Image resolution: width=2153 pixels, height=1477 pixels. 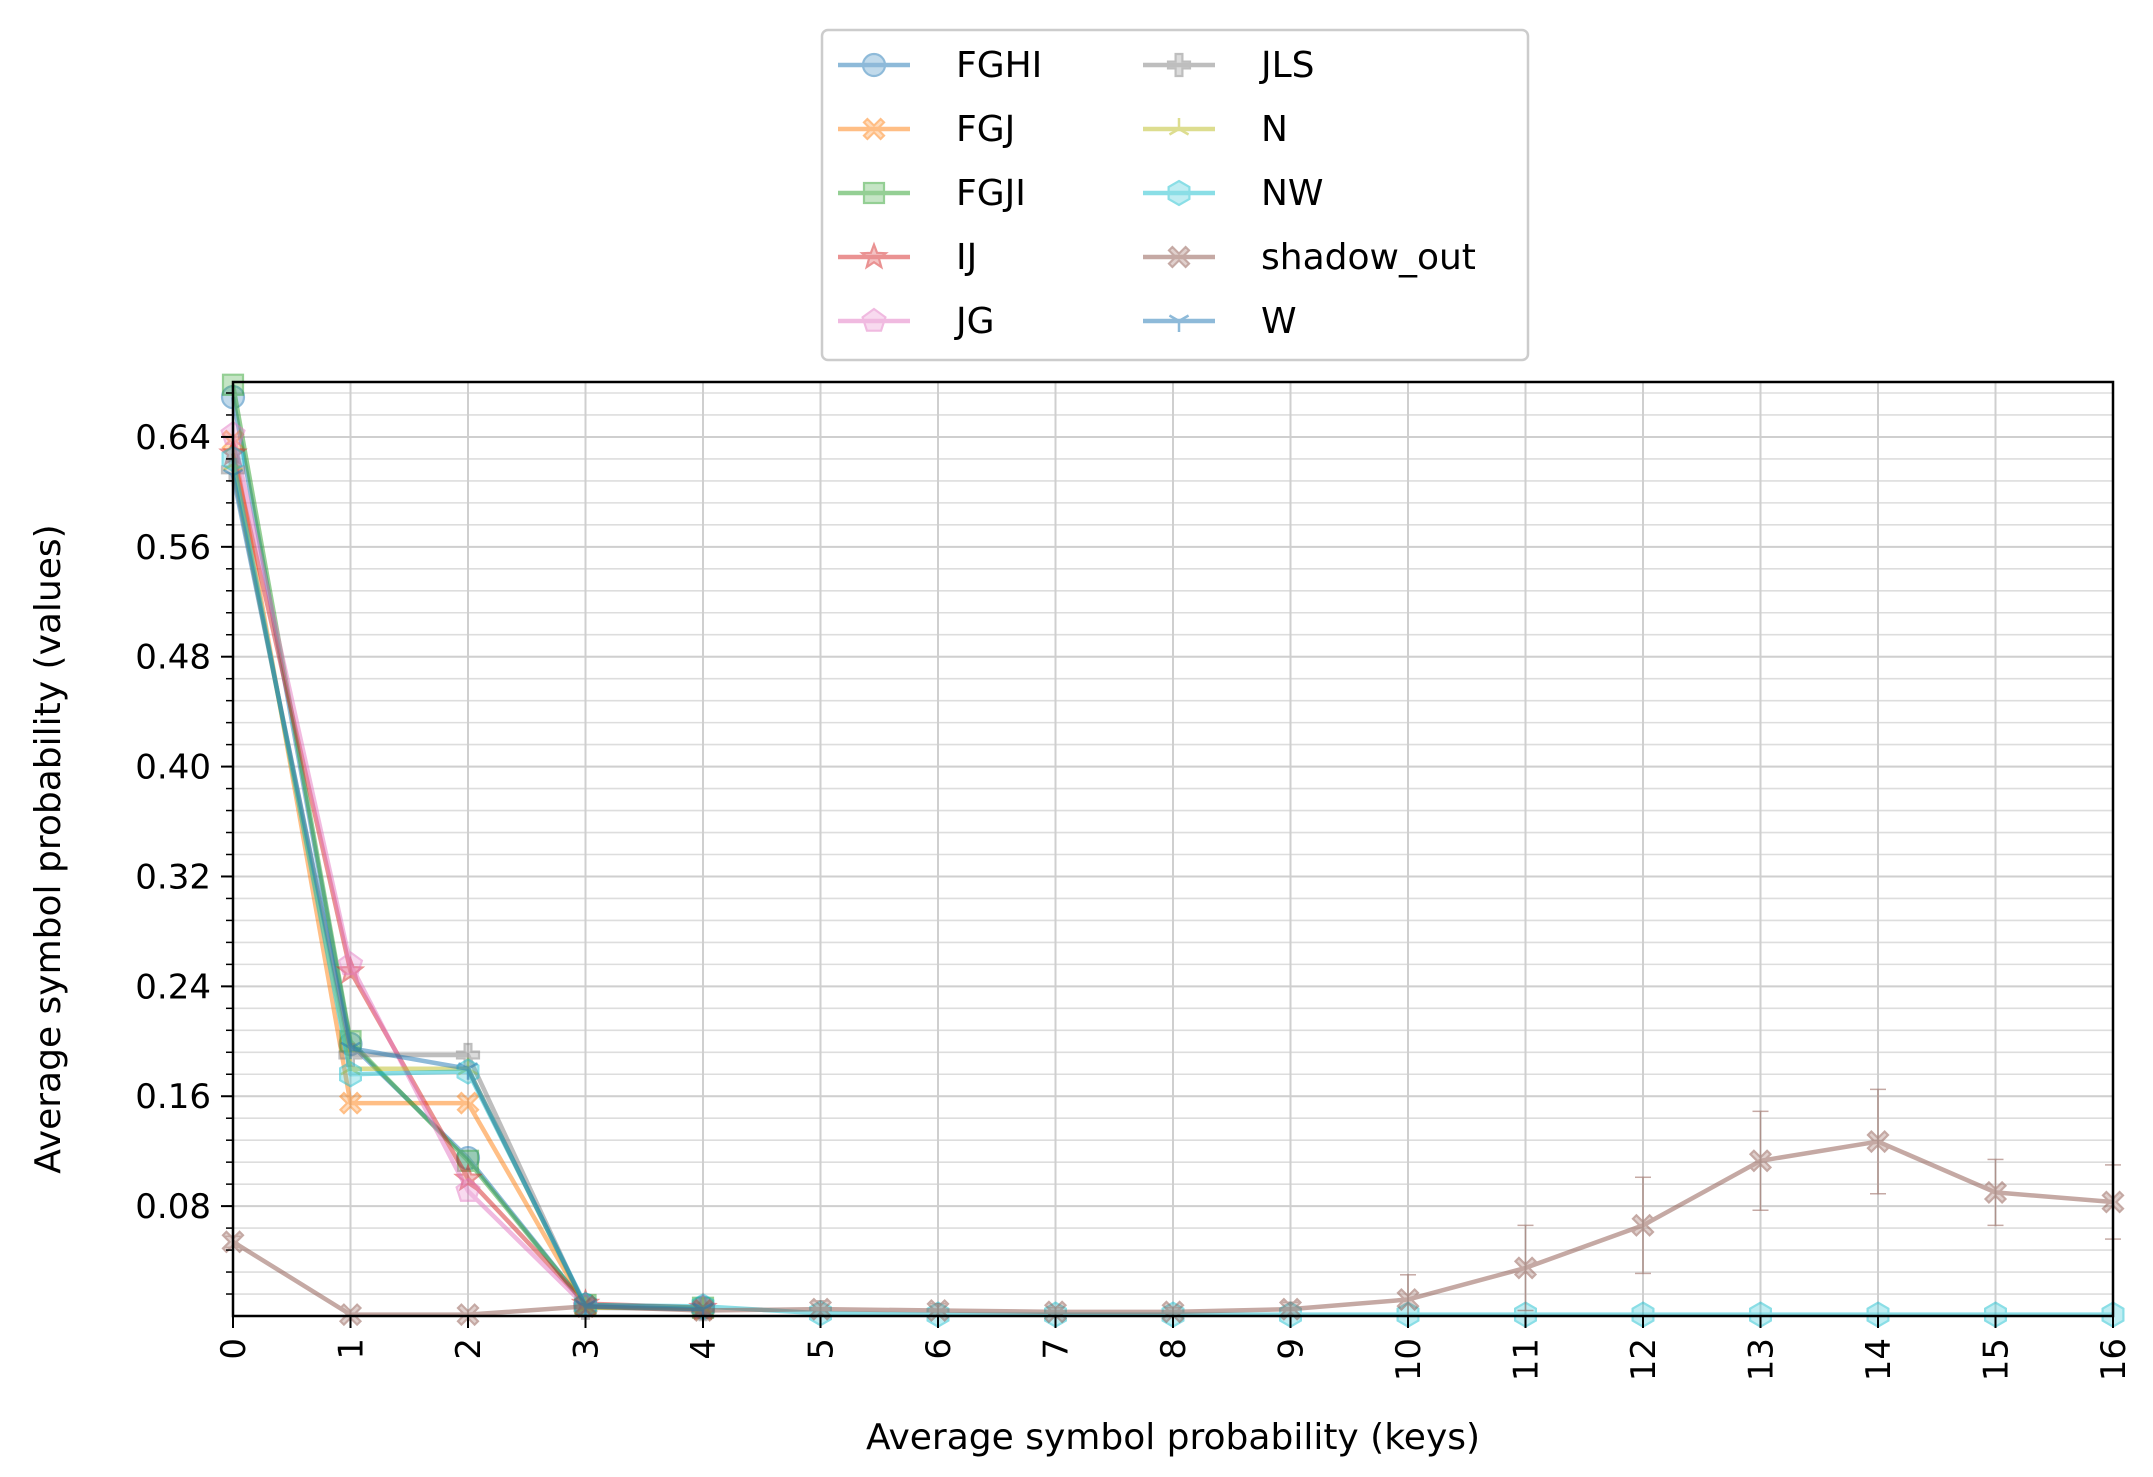 I want to click on y-tick-label: 0.32, so click(x=173, y=877).